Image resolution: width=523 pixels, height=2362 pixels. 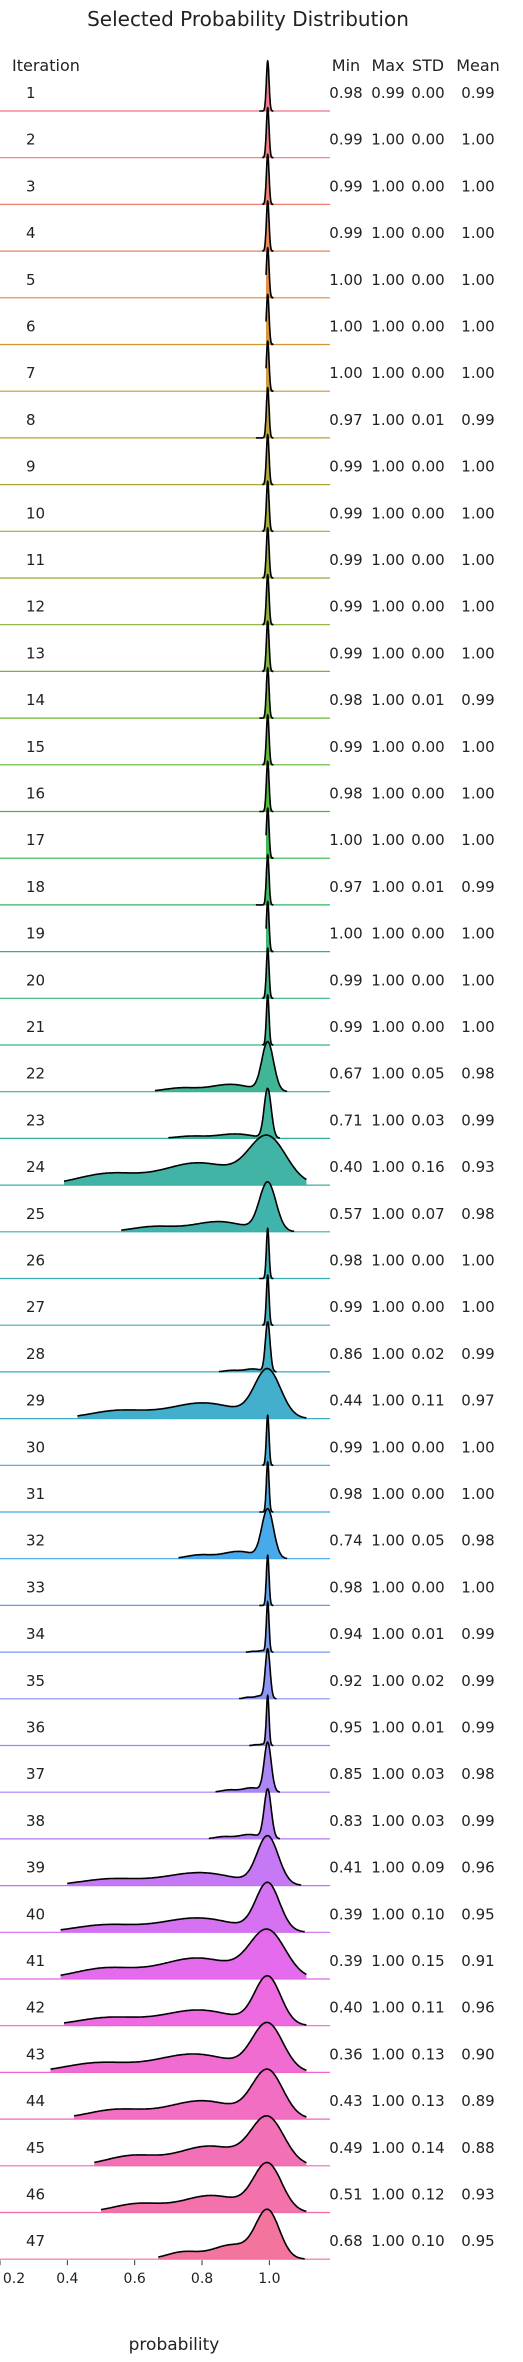 What do you see at coordinates (427, 2241) in the screenshot?
I see `stat-std: 0.10` at bounding box center [427, 2241].